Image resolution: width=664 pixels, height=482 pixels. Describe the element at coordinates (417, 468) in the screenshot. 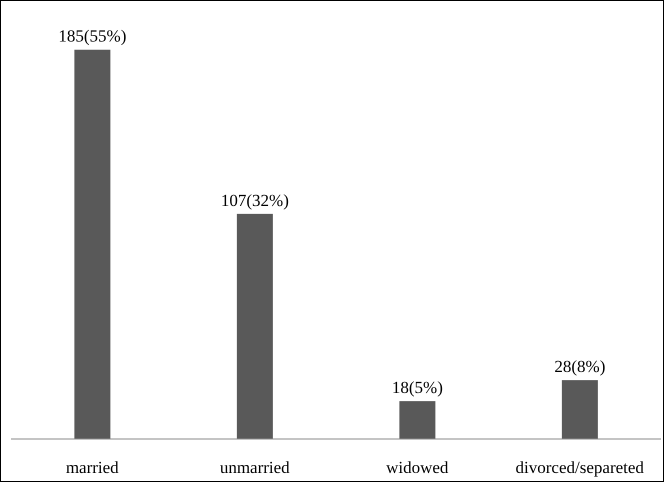

I see `x-tick-label: widowed` at that location.